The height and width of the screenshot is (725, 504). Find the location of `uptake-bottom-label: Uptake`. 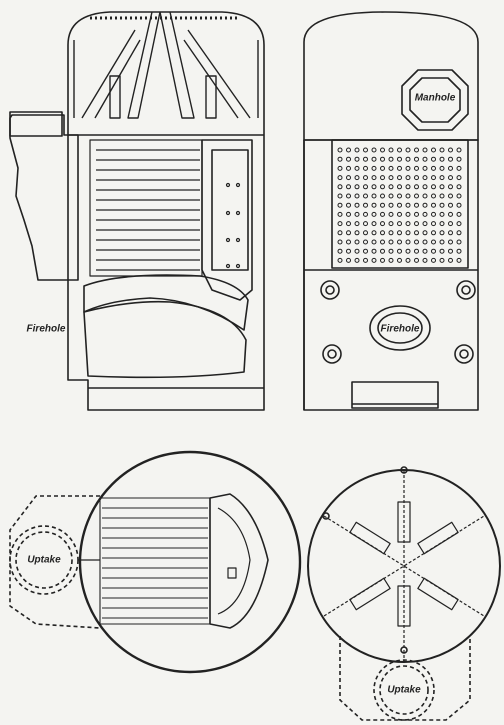

uptake-bottom-label: Uptake is located at coordinates (404, 690).